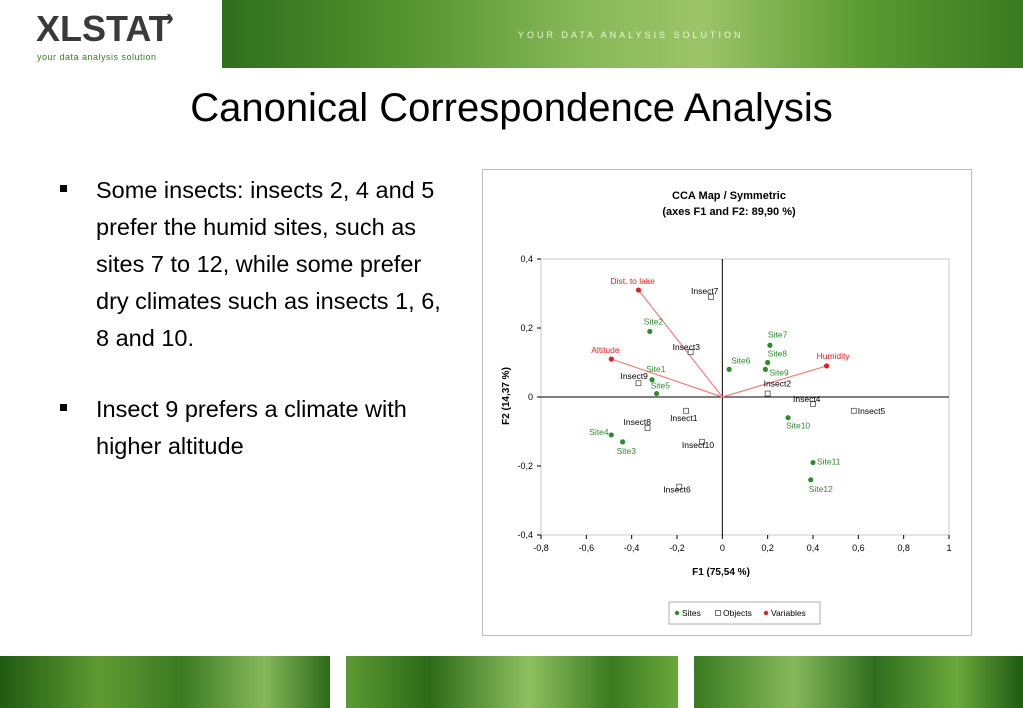 This screenshot has height=708, width=1023. What do you see at coordinates (903, 548) in the screenshot?
I see `x-tick-label: 0,8` at bounding box center [903, 548].